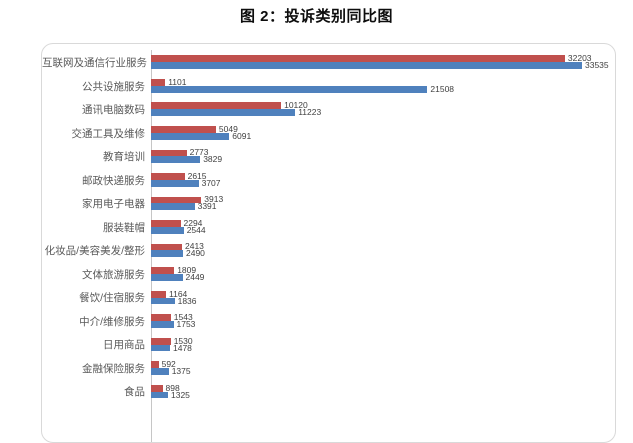  Describe the element at coordinates (310, 112) in the screenshot. I see `value-label-blue: 11223` at that location.